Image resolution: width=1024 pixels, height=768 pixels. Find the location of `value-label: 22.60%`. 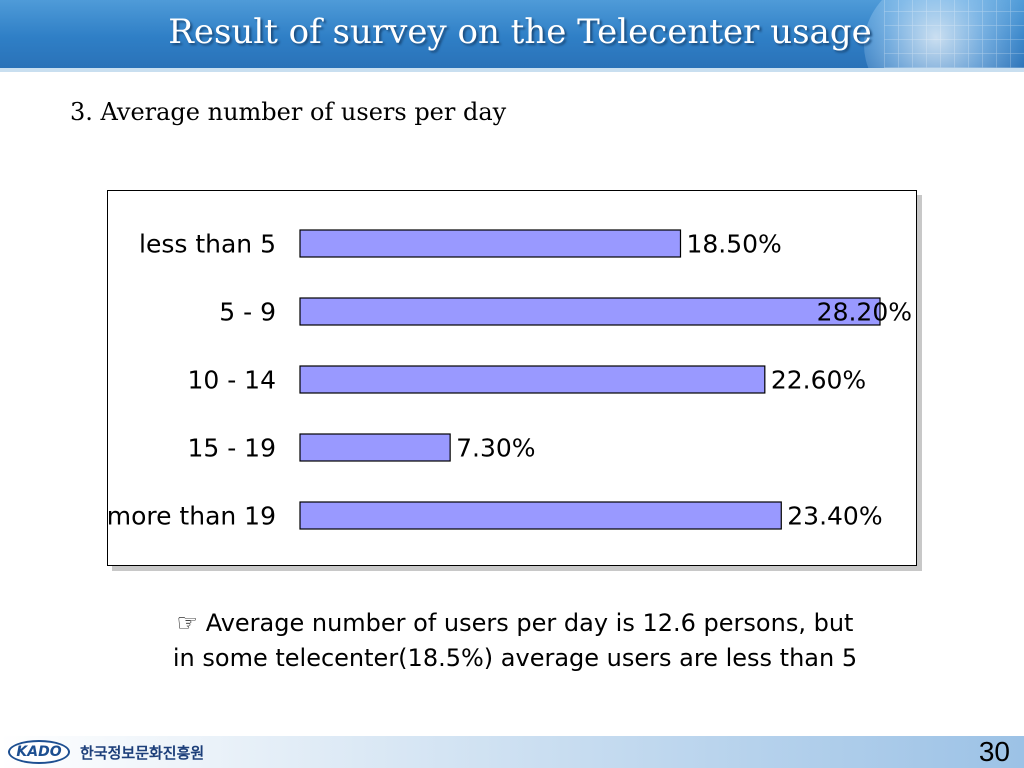

value-label: 22.60% is located at coordinates (818, 380).